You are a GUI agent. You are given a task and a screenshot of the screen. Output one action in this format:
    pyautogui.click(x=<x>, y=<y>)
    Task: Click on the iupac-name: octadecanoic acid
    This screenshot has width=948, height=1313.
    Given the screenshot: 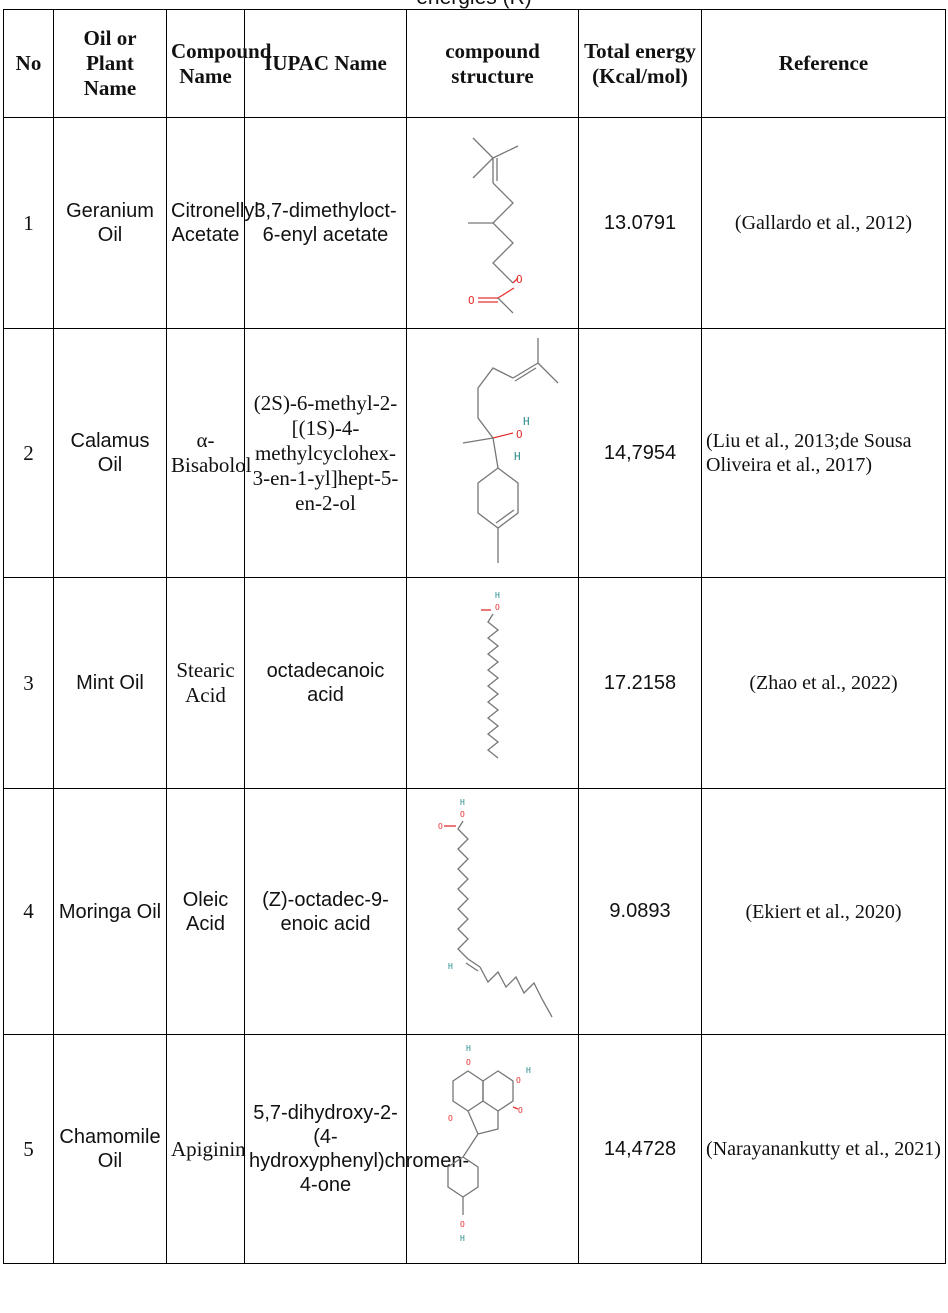 What is the action you would take?
    pyautogui.click(x=325, y=683)
    